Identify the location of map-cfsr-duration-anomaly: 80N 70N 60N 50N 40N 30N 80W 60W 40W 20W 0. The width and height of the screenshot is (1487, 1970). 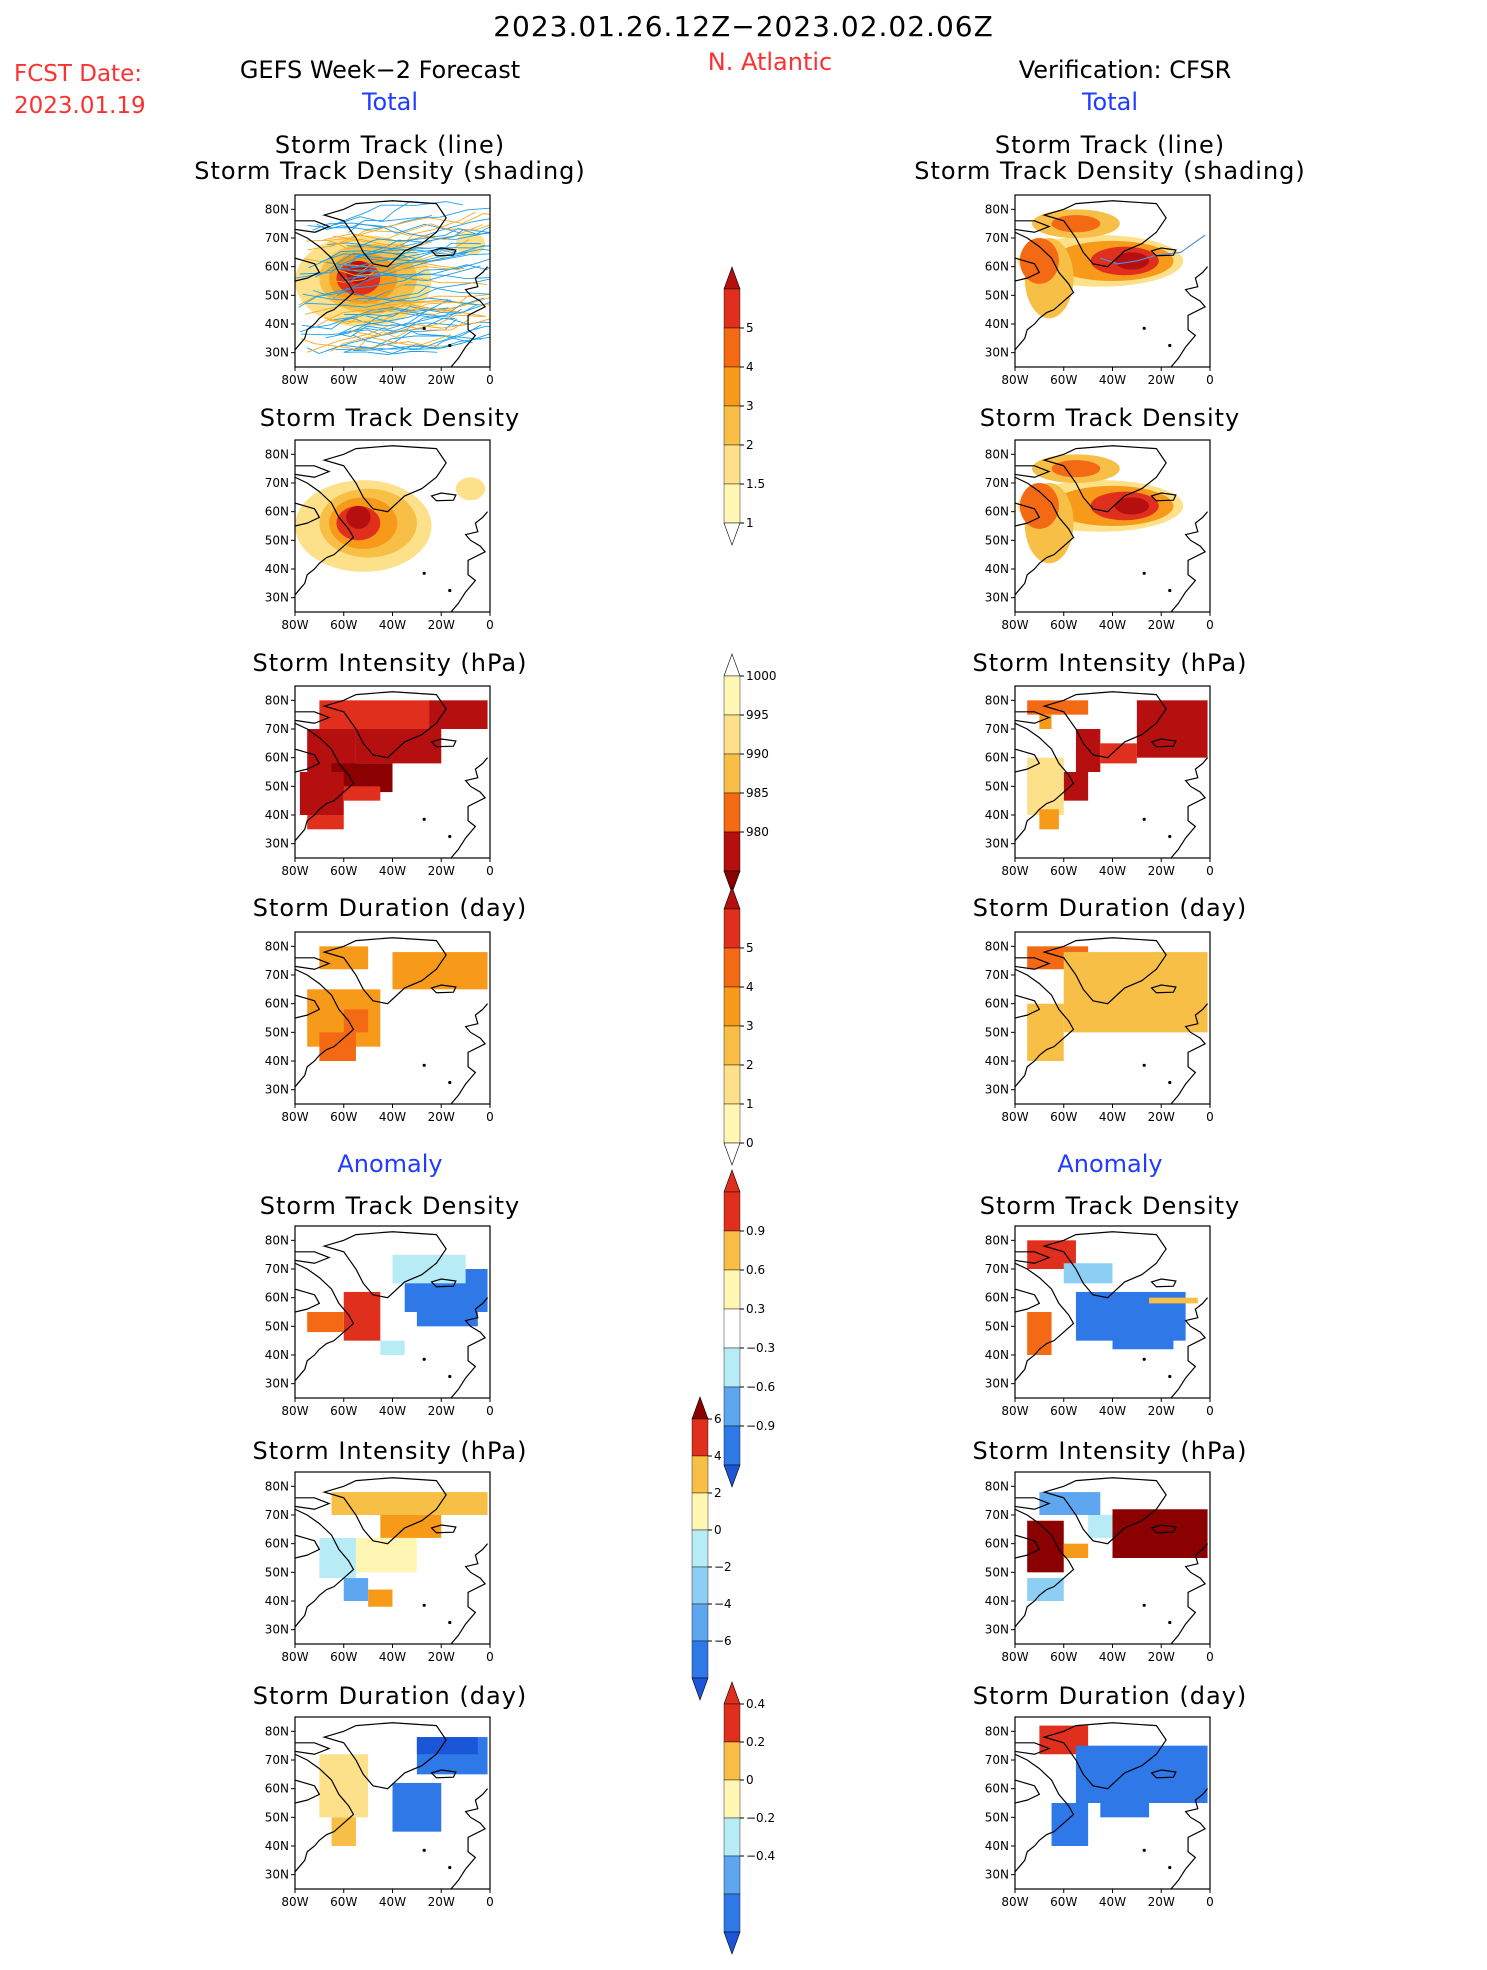
(1095, 1818).